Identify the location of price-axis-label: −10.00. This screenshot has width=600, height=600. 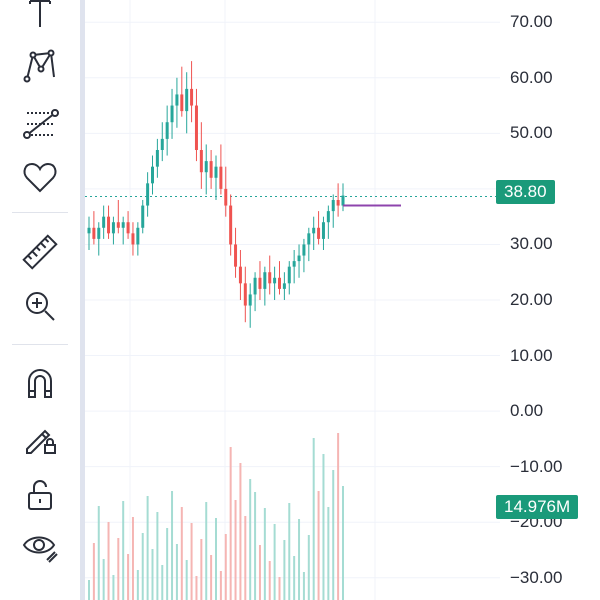
(536, 466).